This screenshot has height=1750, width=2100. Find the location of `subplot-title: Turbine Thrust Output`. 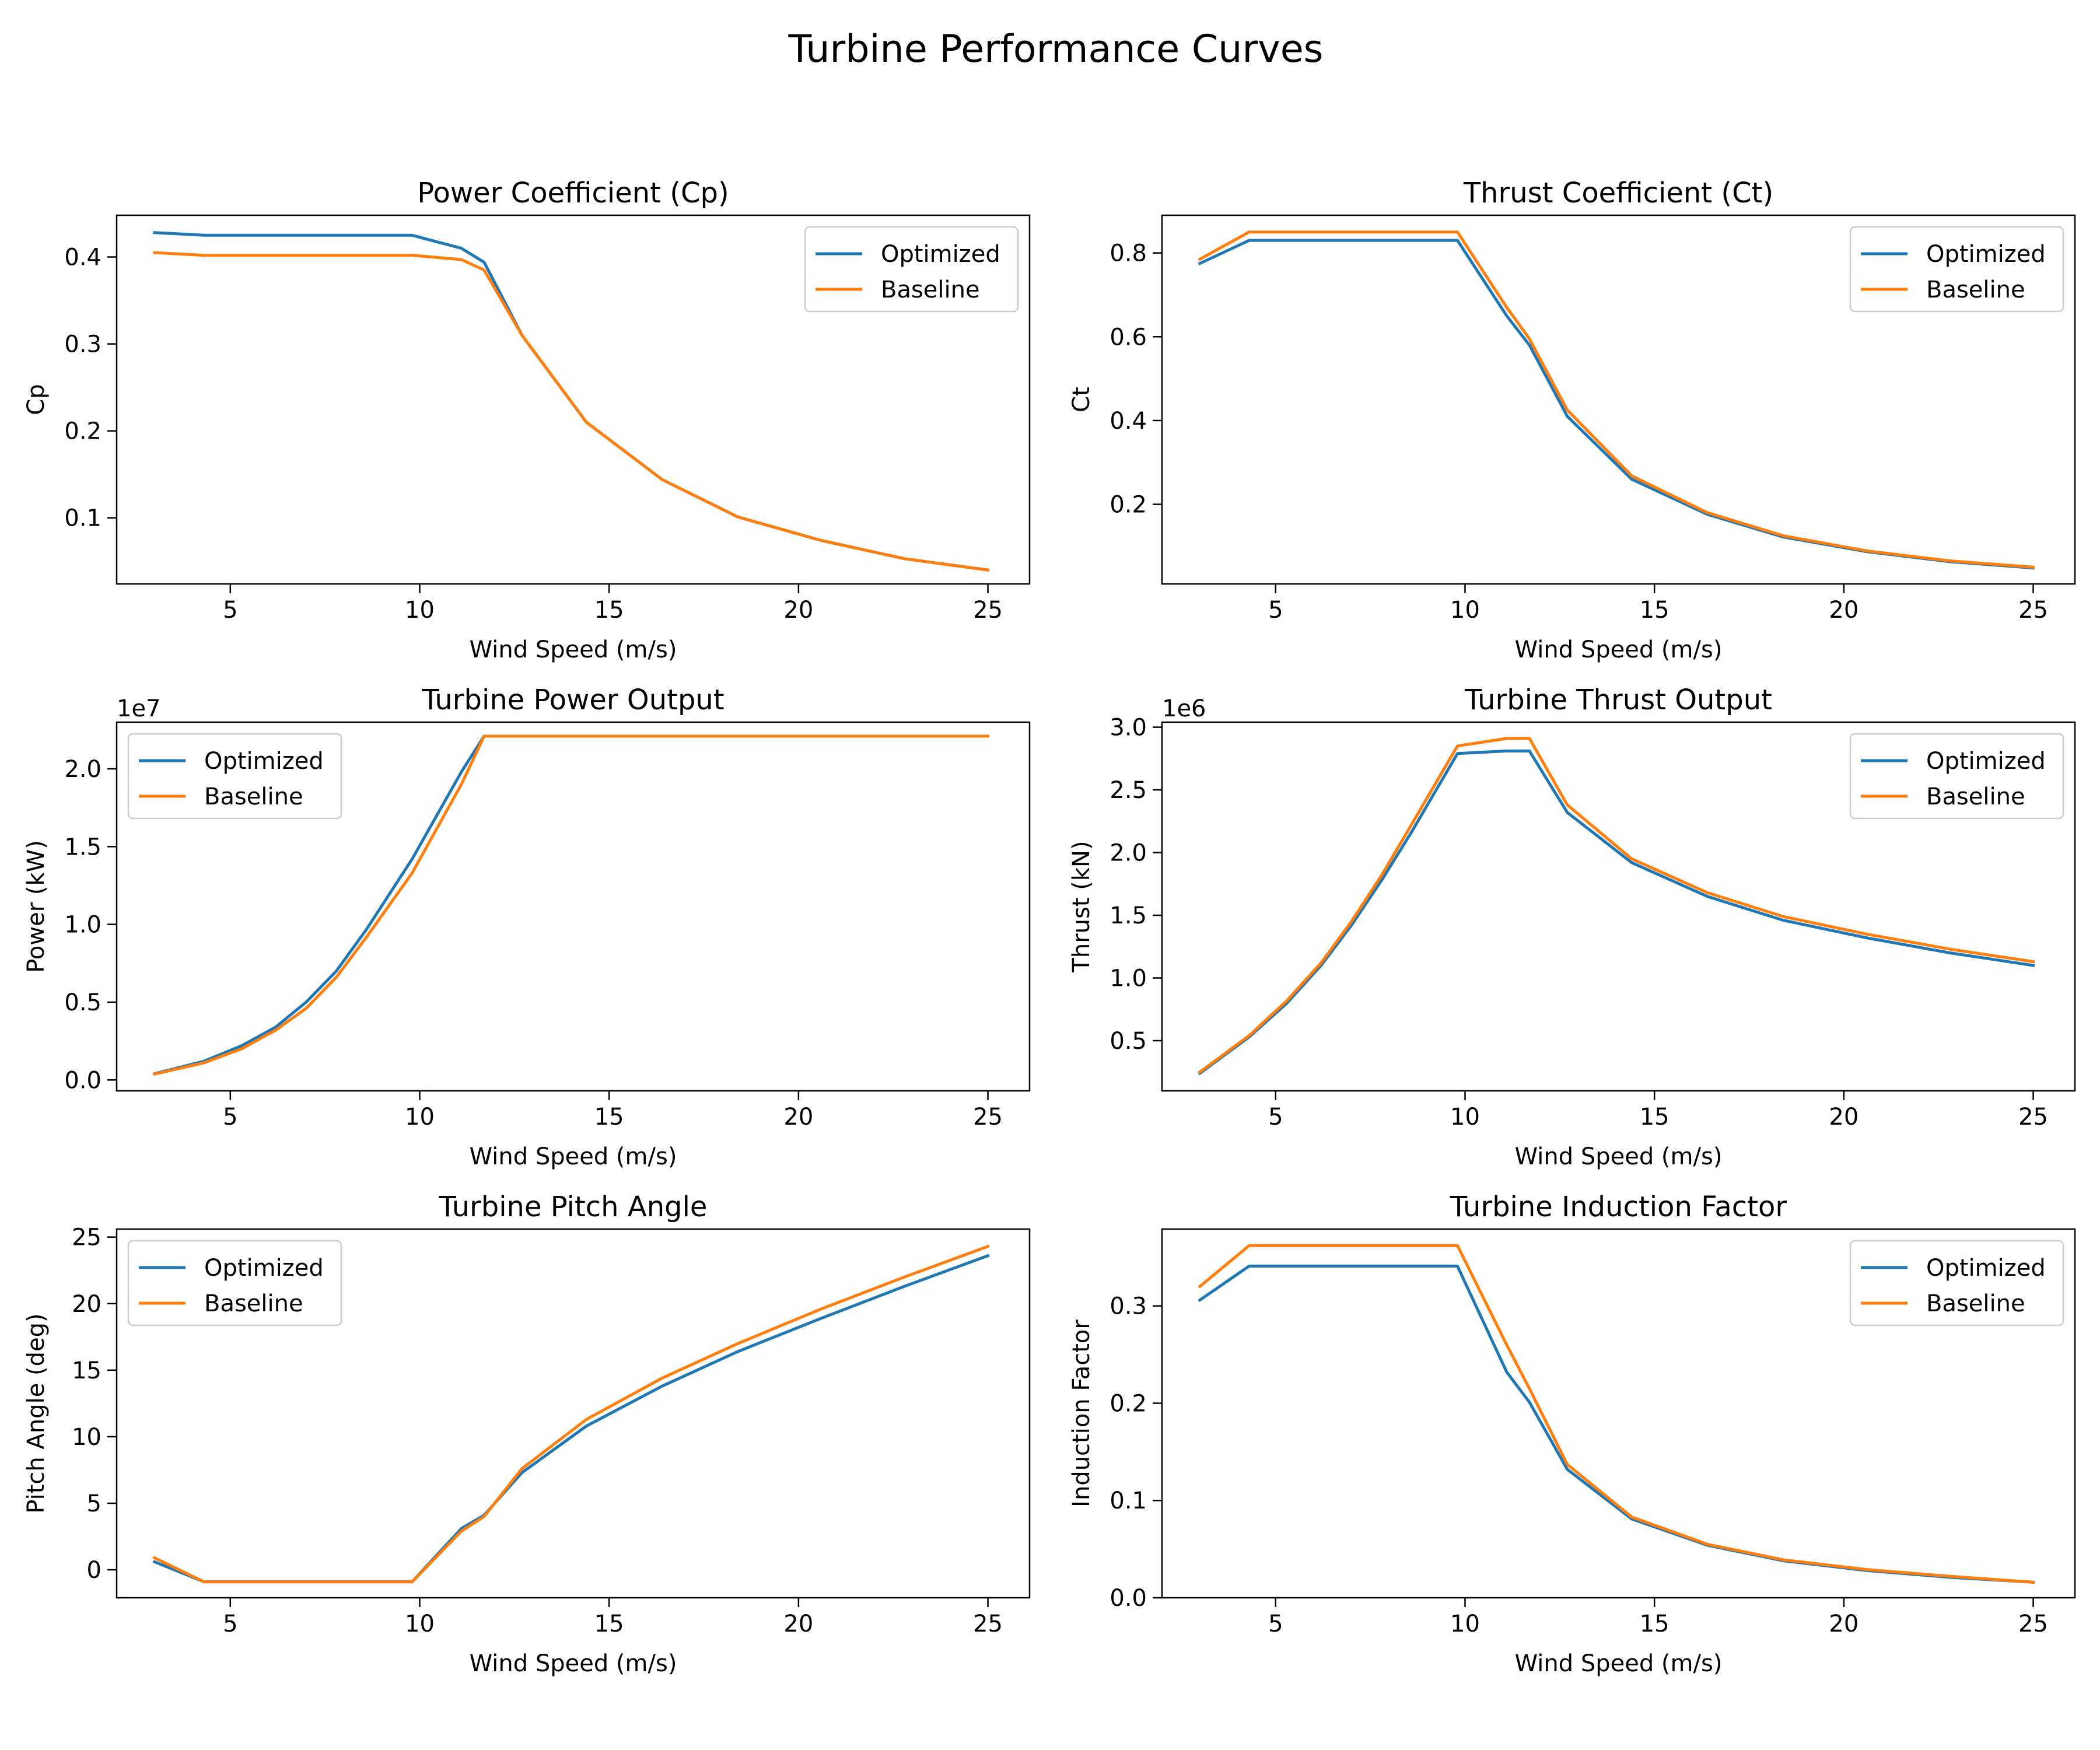

subplot-title: Turbine Thrust Output is located at coordinates (1618, 700).